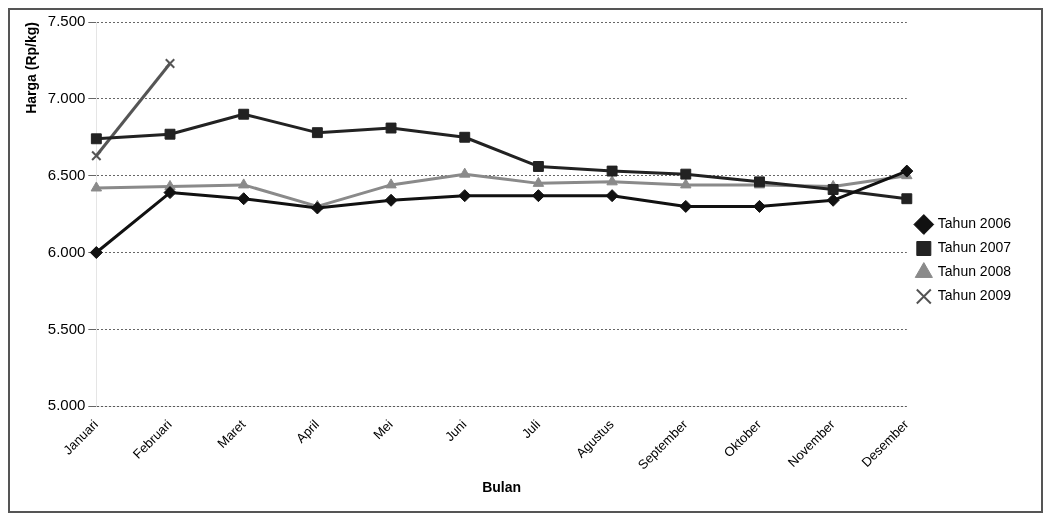  I want to click on legend-label: Tahun 2008, so click(974, 271).